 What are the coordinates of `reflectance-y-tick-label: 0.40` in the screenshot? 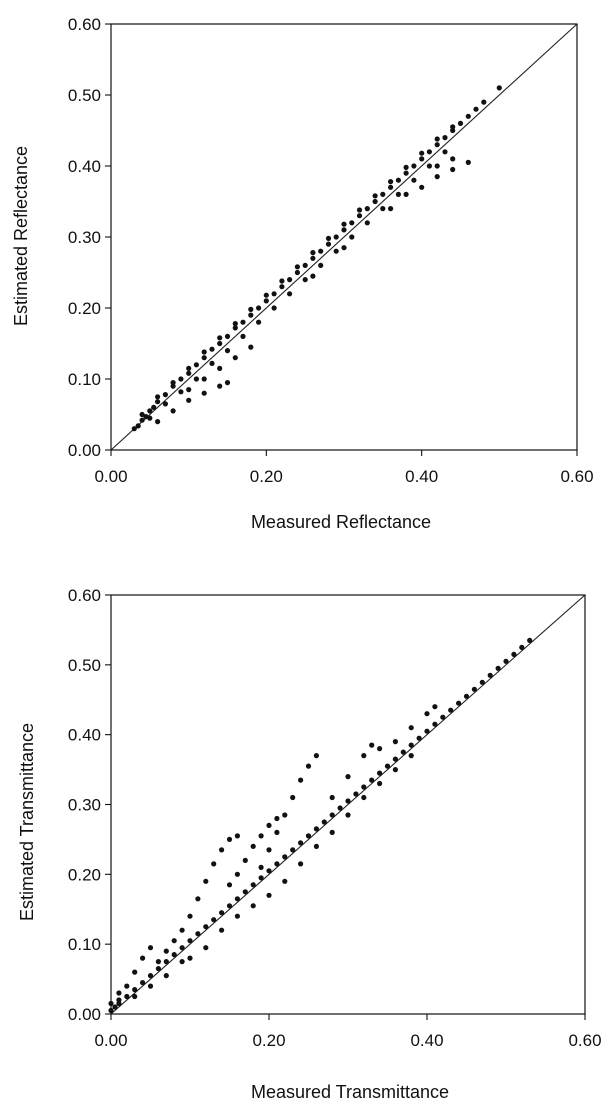 It's located at (84, 166).